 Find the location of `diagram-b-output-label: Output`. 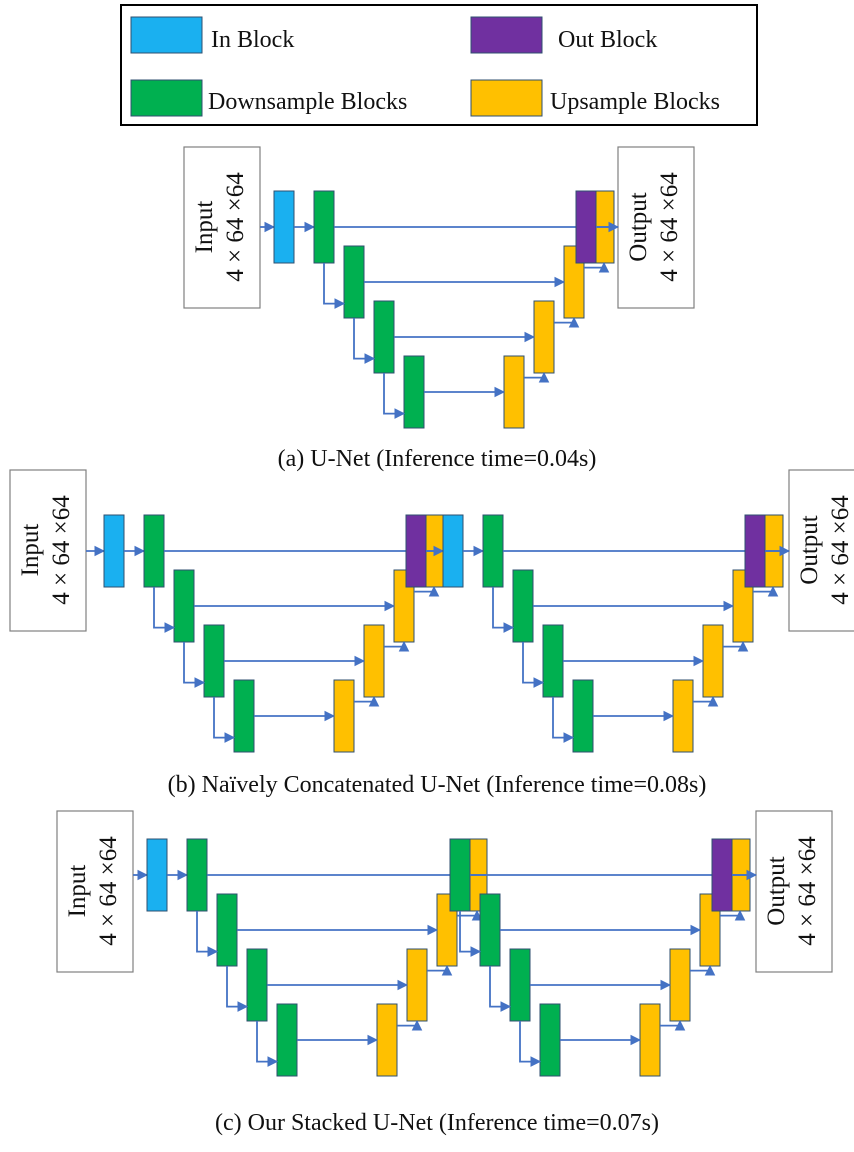

diagram-b-output-label: Output is located at coordinates (809, 550).